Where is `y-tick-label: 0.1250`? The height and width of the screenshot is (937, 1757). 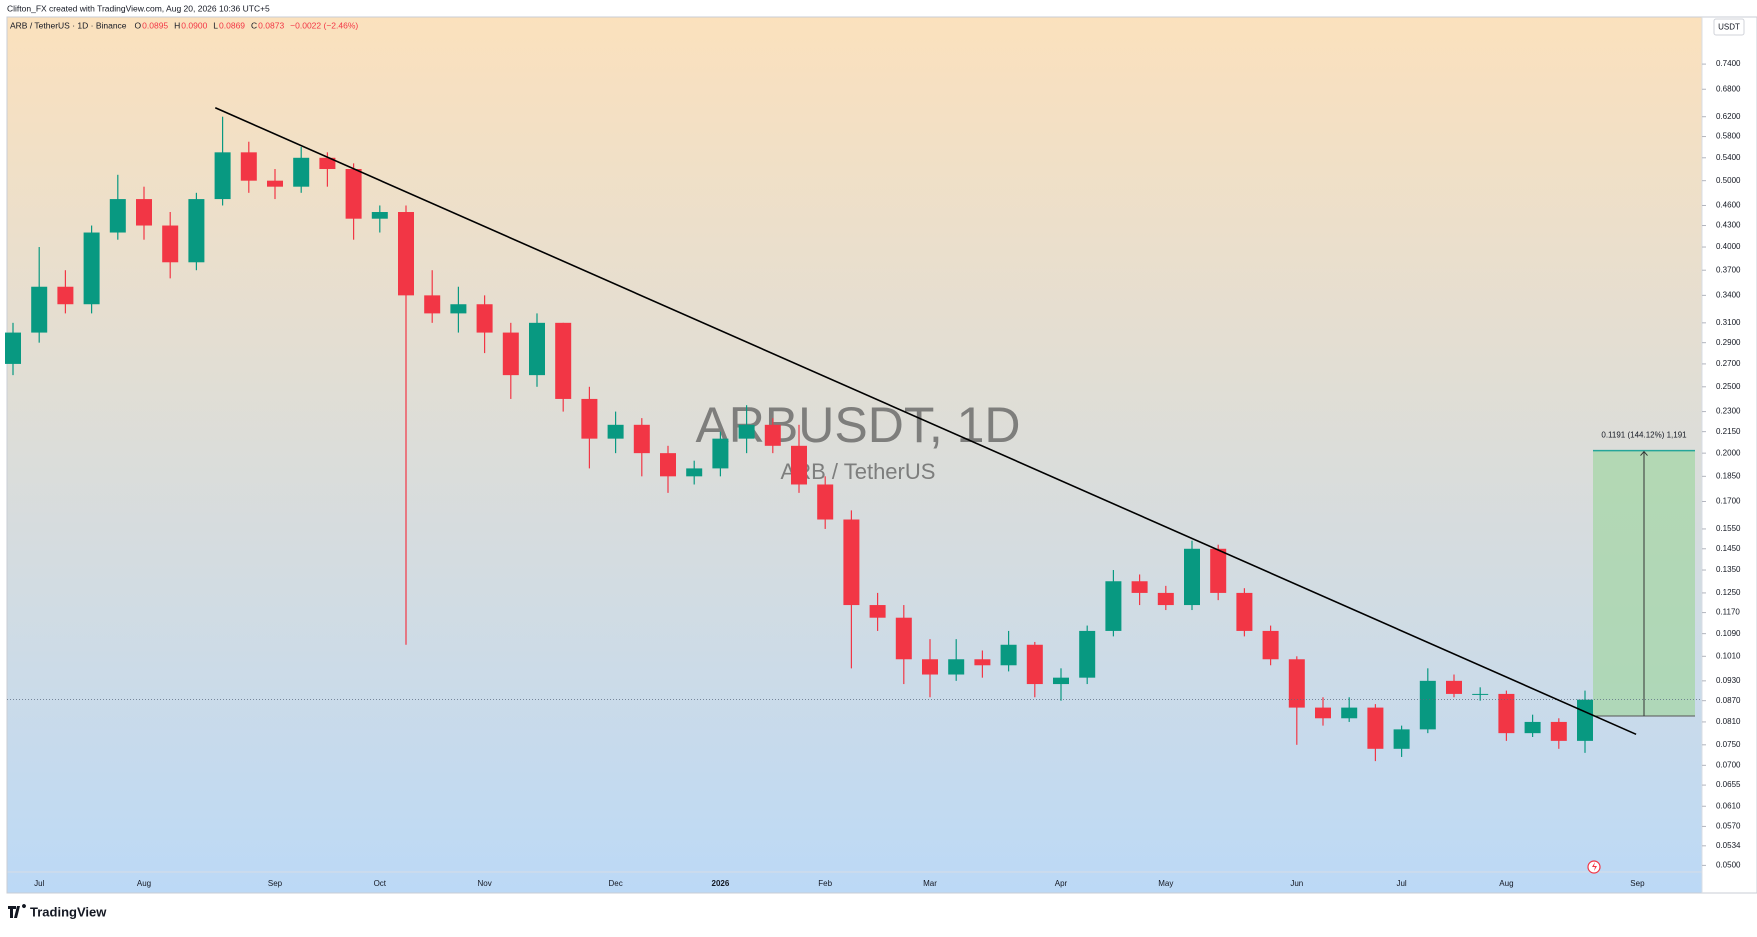 y-tick-label: 0.1250 is located at coordinates (1728, 592).